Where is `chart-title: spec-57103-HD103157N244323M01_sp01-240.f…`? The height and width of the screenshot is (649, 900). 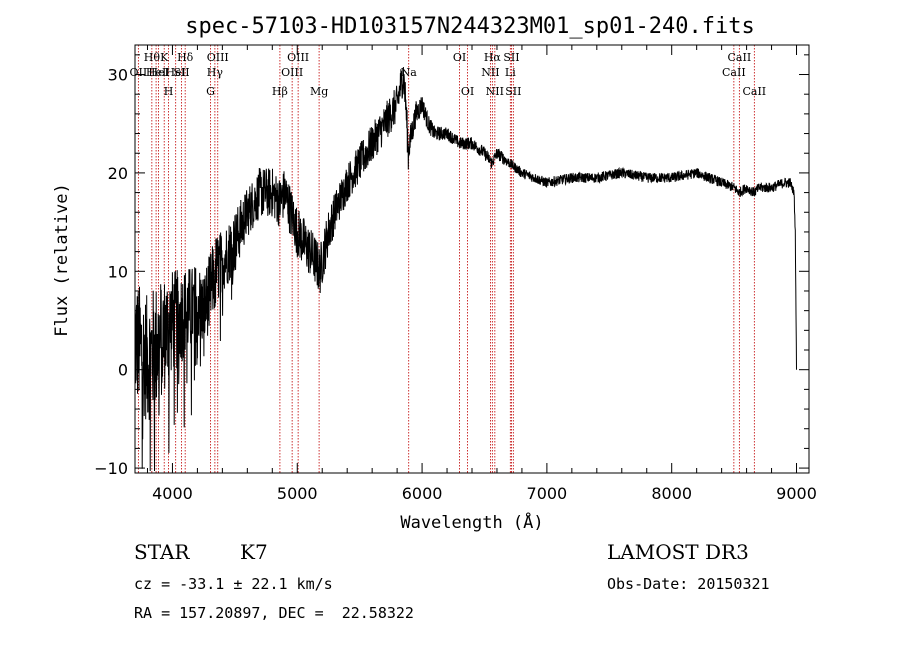 chart-title: spec-57103-HD103157N244323M01_sp01-240.f… is located at coordinates (470, 26).